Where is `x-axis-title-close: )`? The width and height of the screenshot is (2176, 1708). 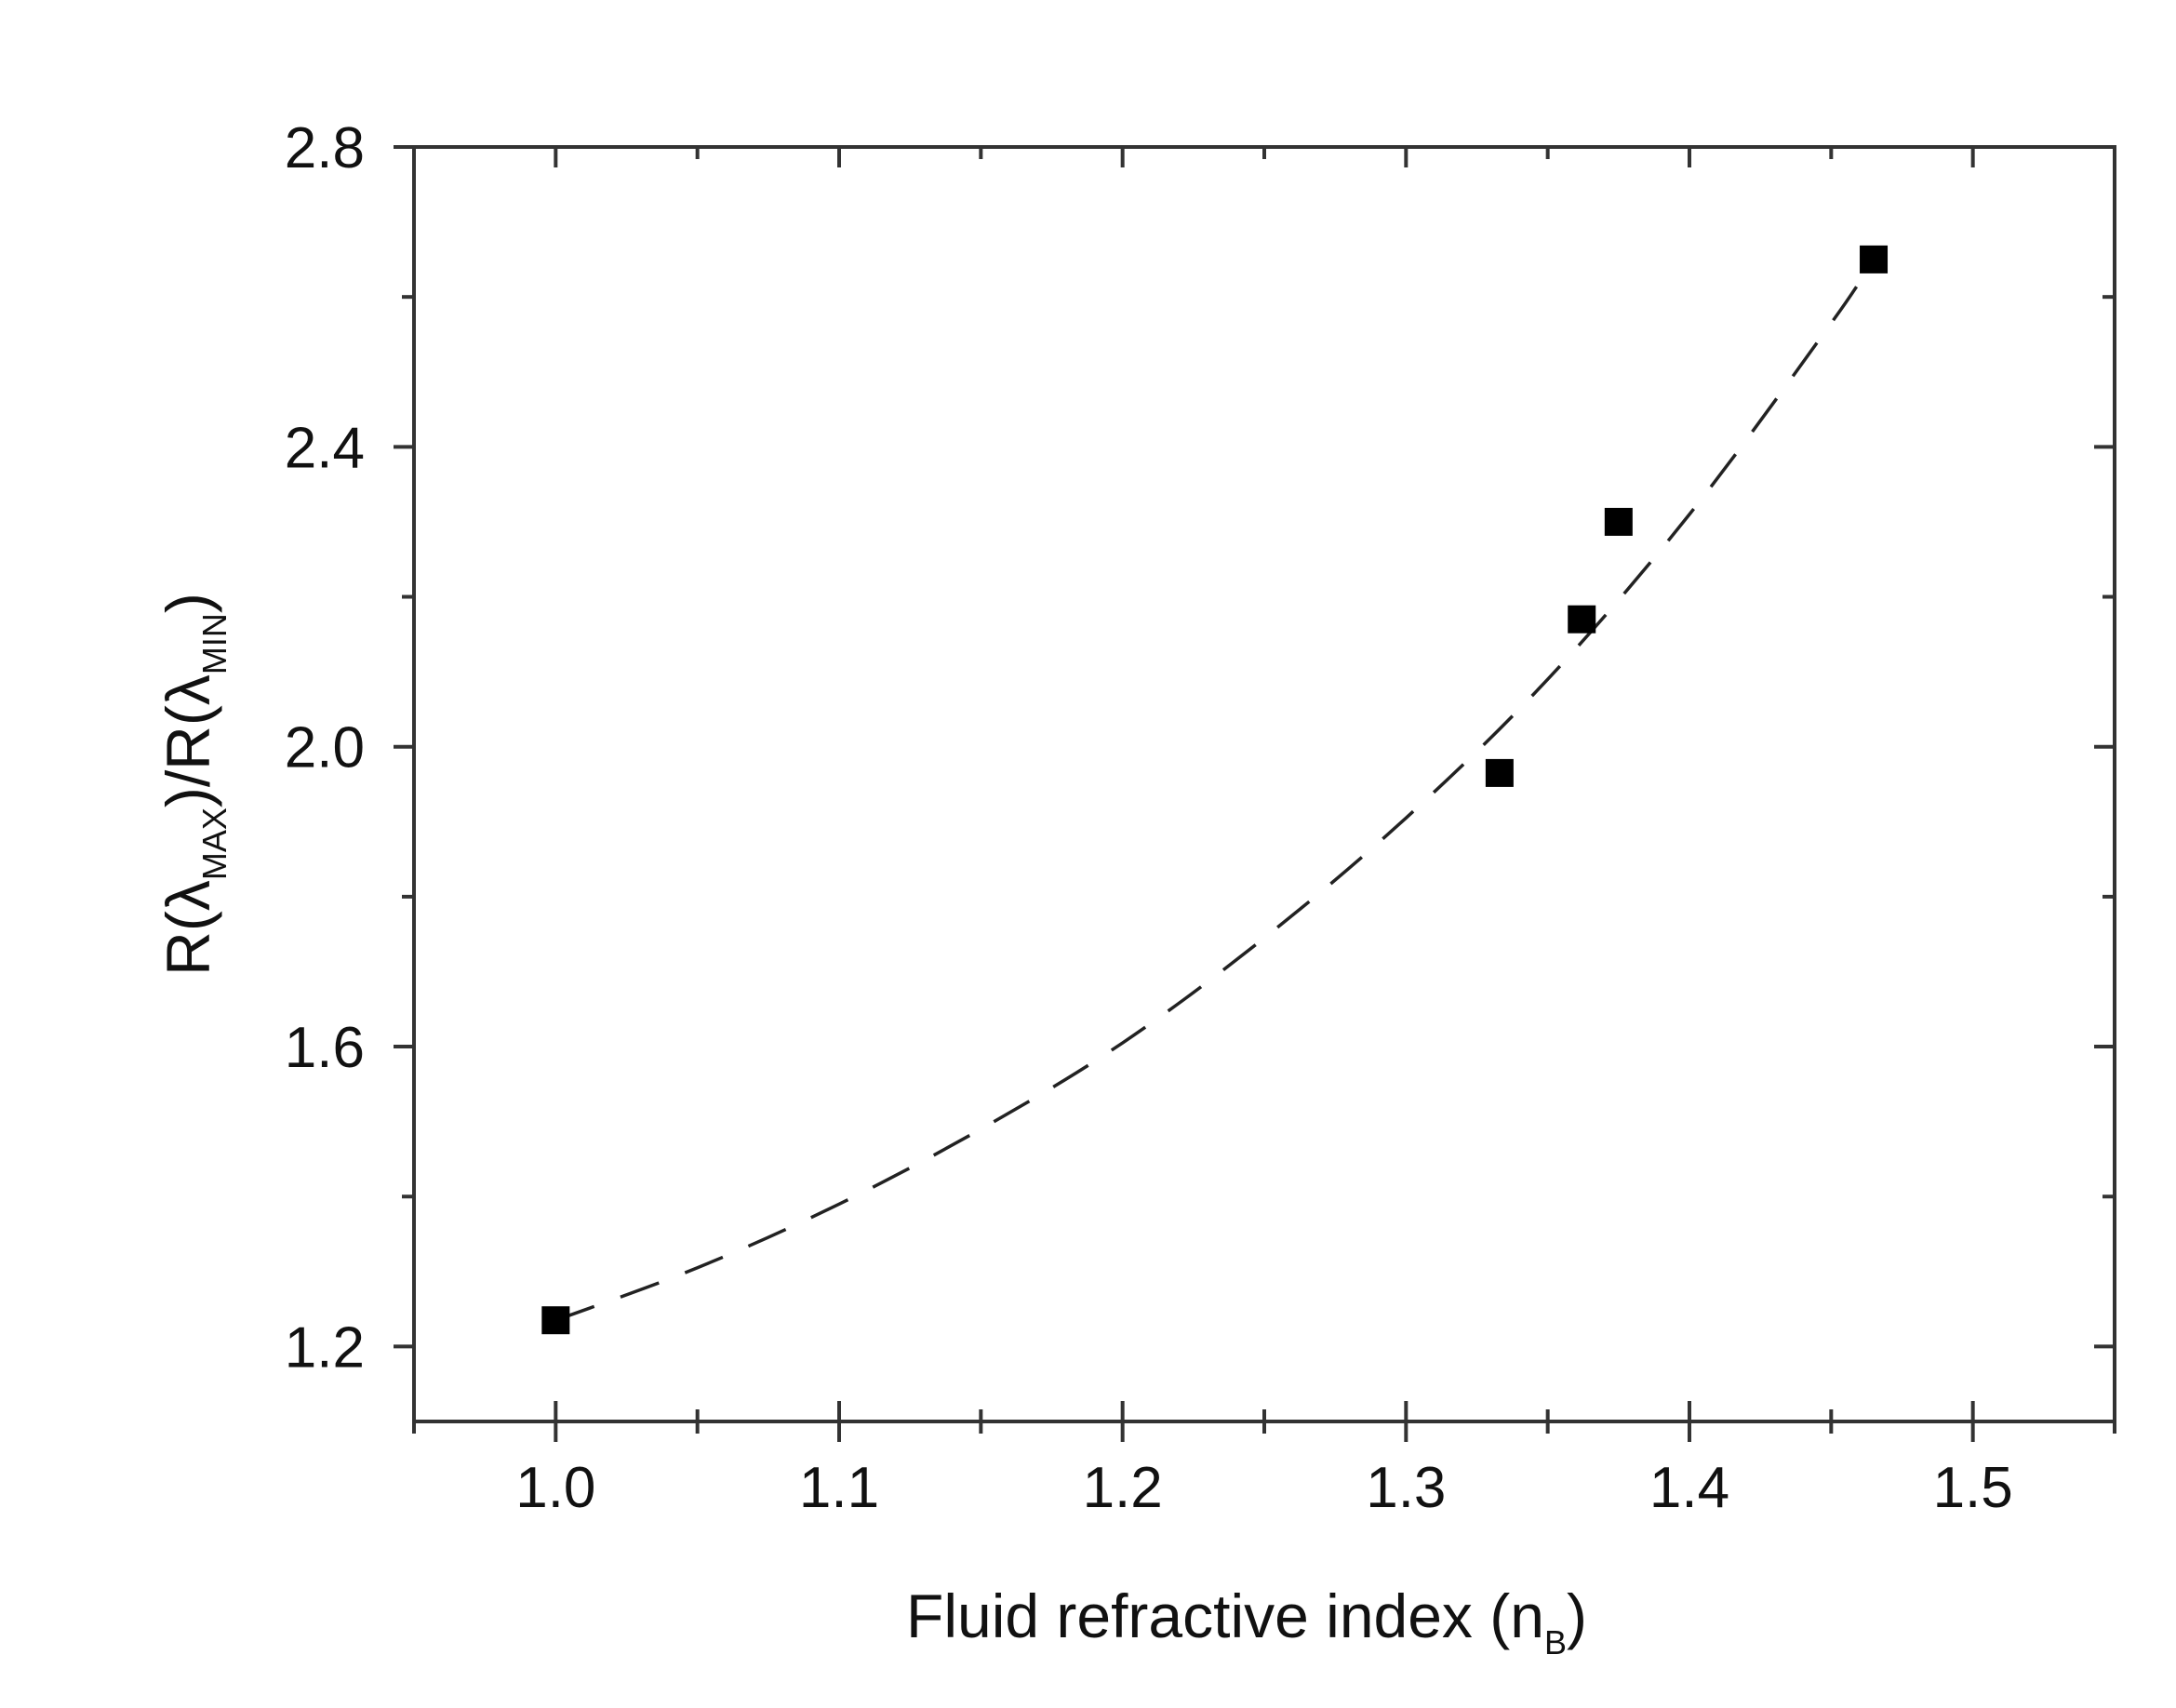 x-axis-title-close: ) is located at coordinates (1577, 1615).